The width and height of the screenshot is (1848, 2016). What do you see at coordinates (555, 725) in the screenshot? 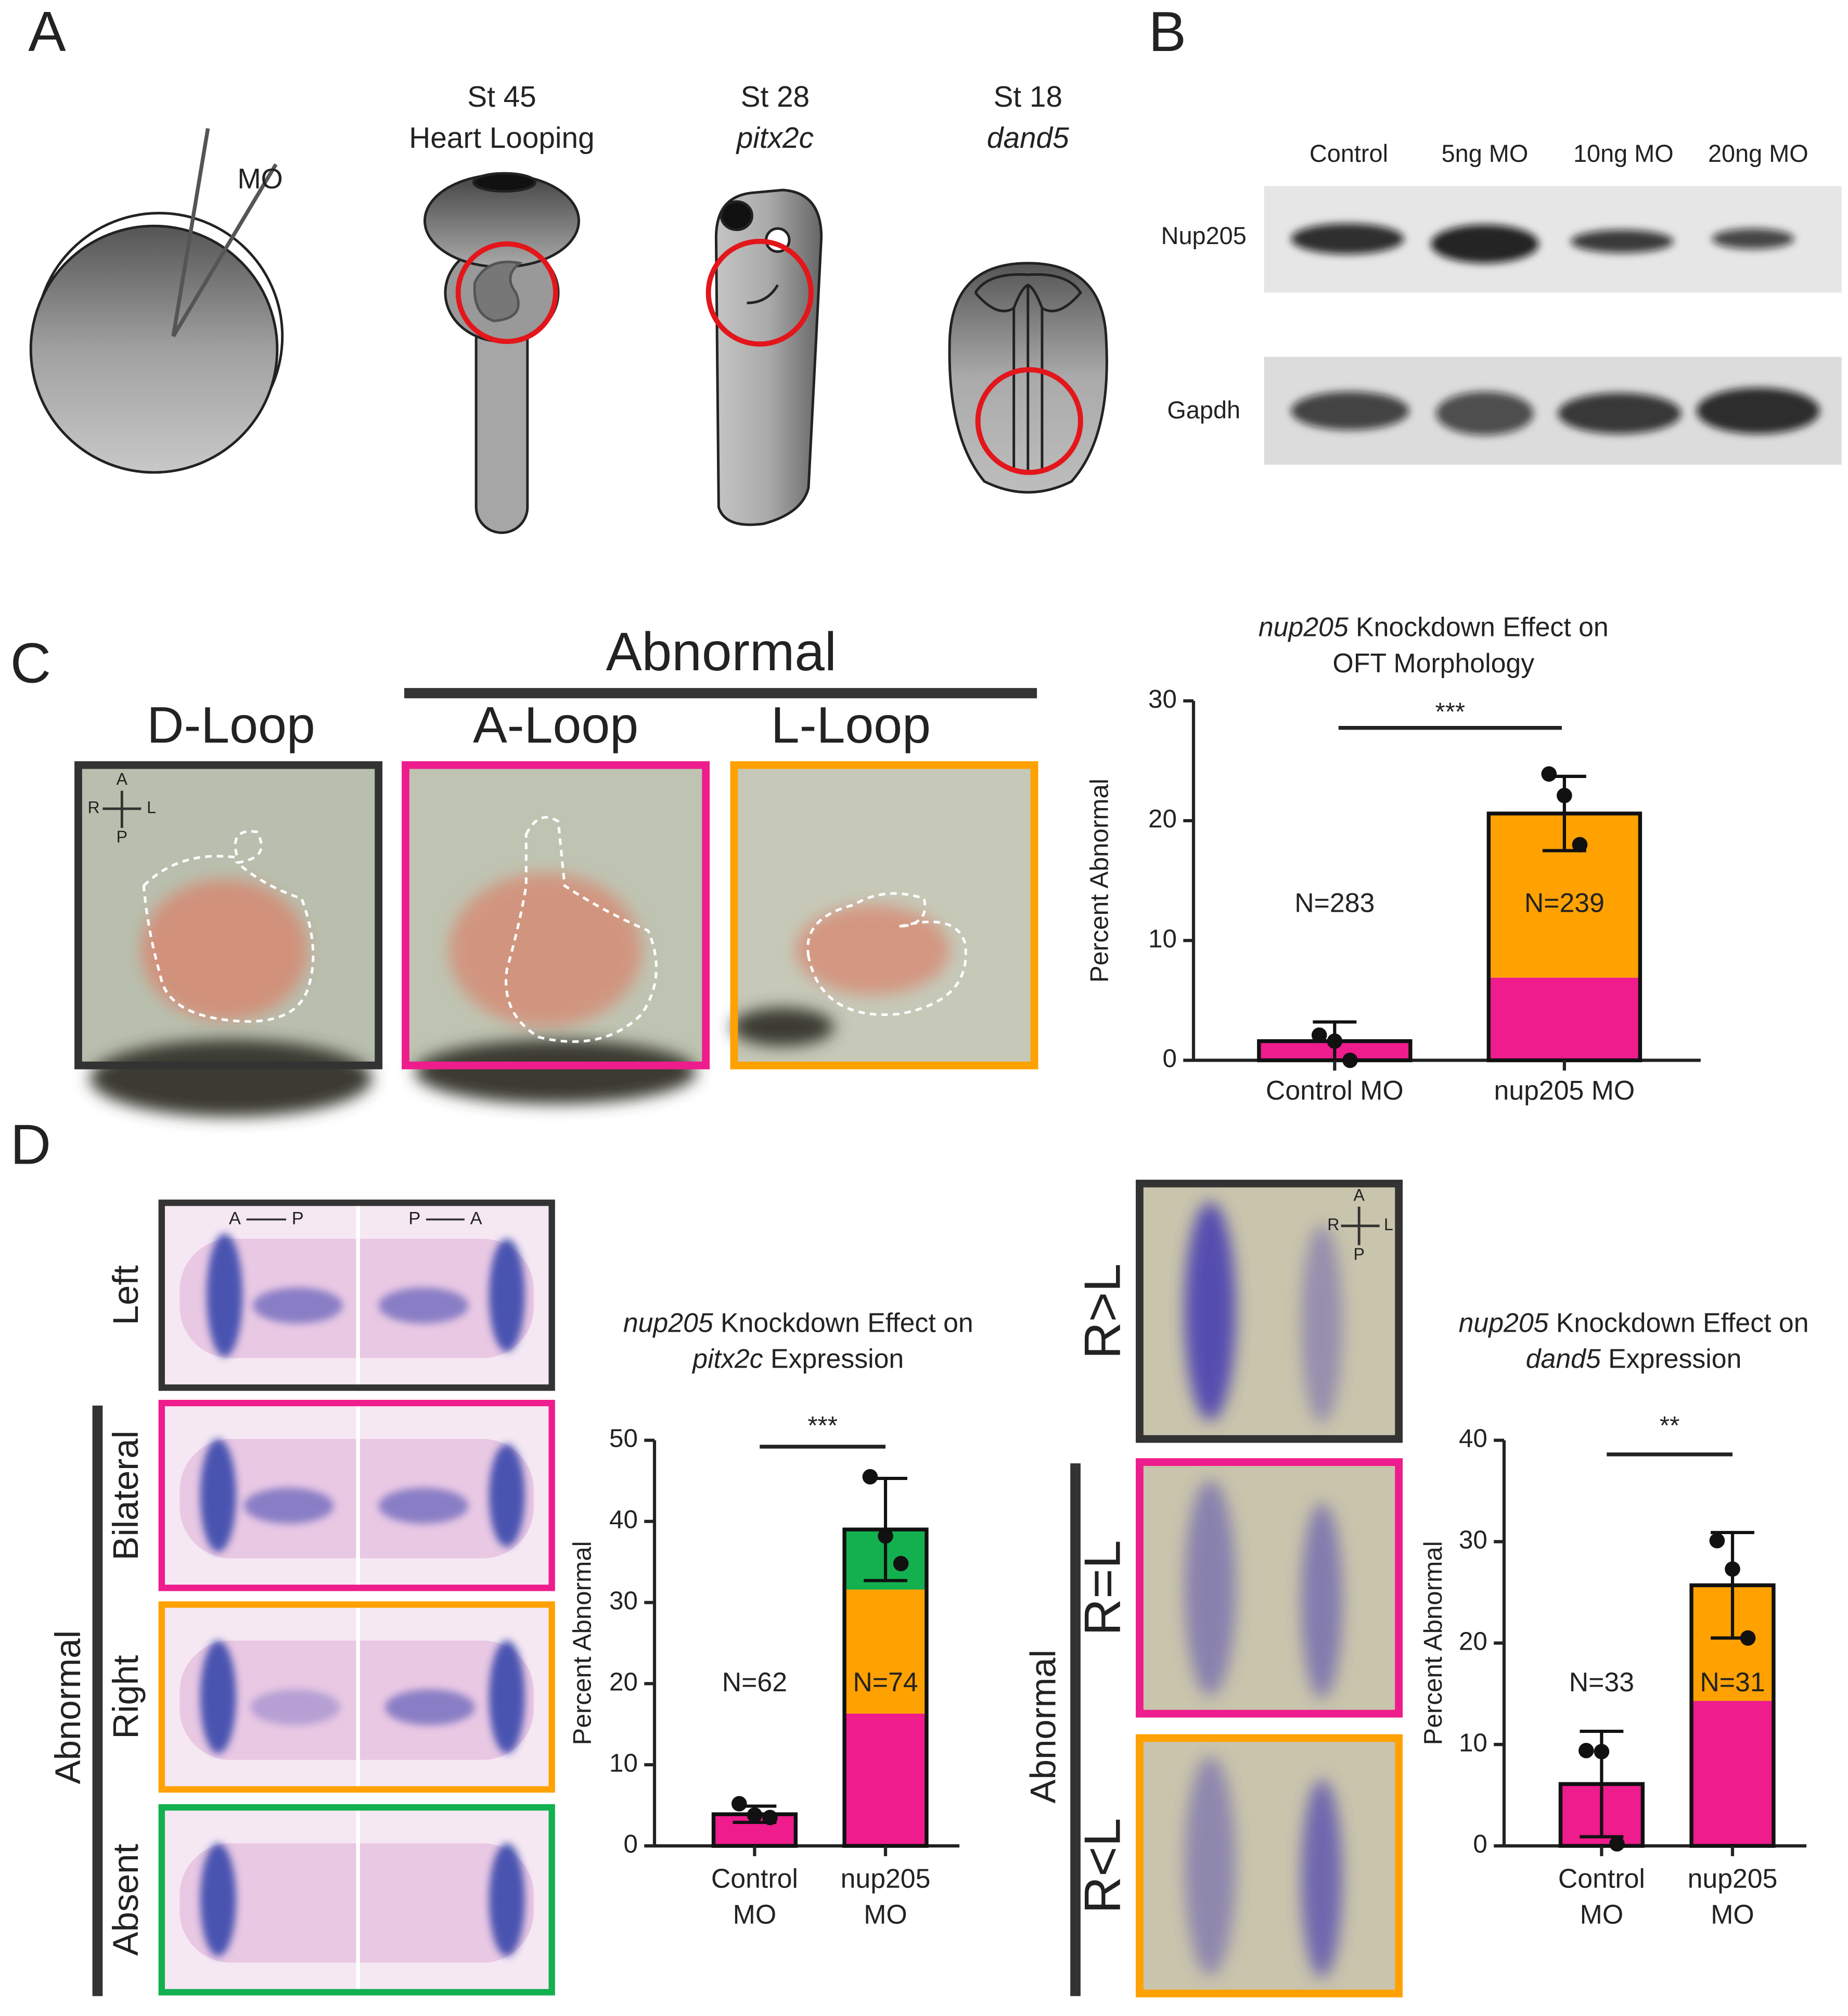
I see `phenotype-label: A-Loop` at bounding box center [555, 725].